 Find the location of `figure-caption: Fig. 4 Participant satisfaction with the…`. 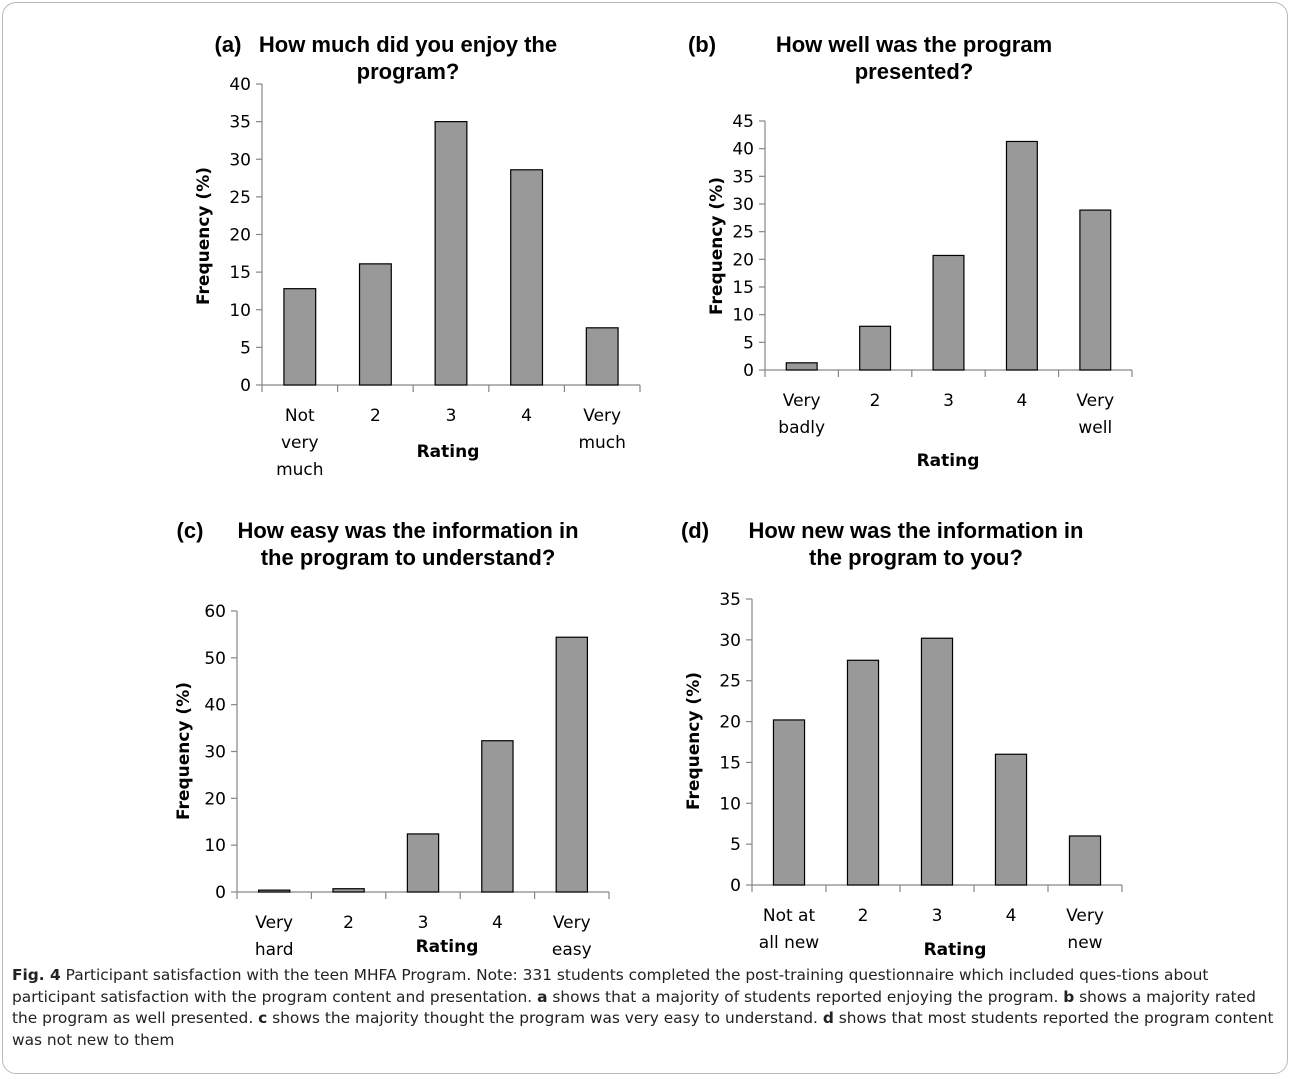

figure-caption: Fig. 4 Participant satisfaction with the… is located at coordinates (646, 1008).